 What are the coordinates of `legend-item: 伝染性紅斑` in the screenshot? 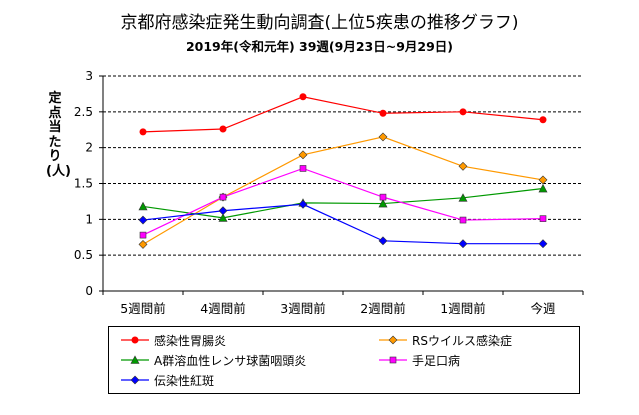 It's located at (166, 380).